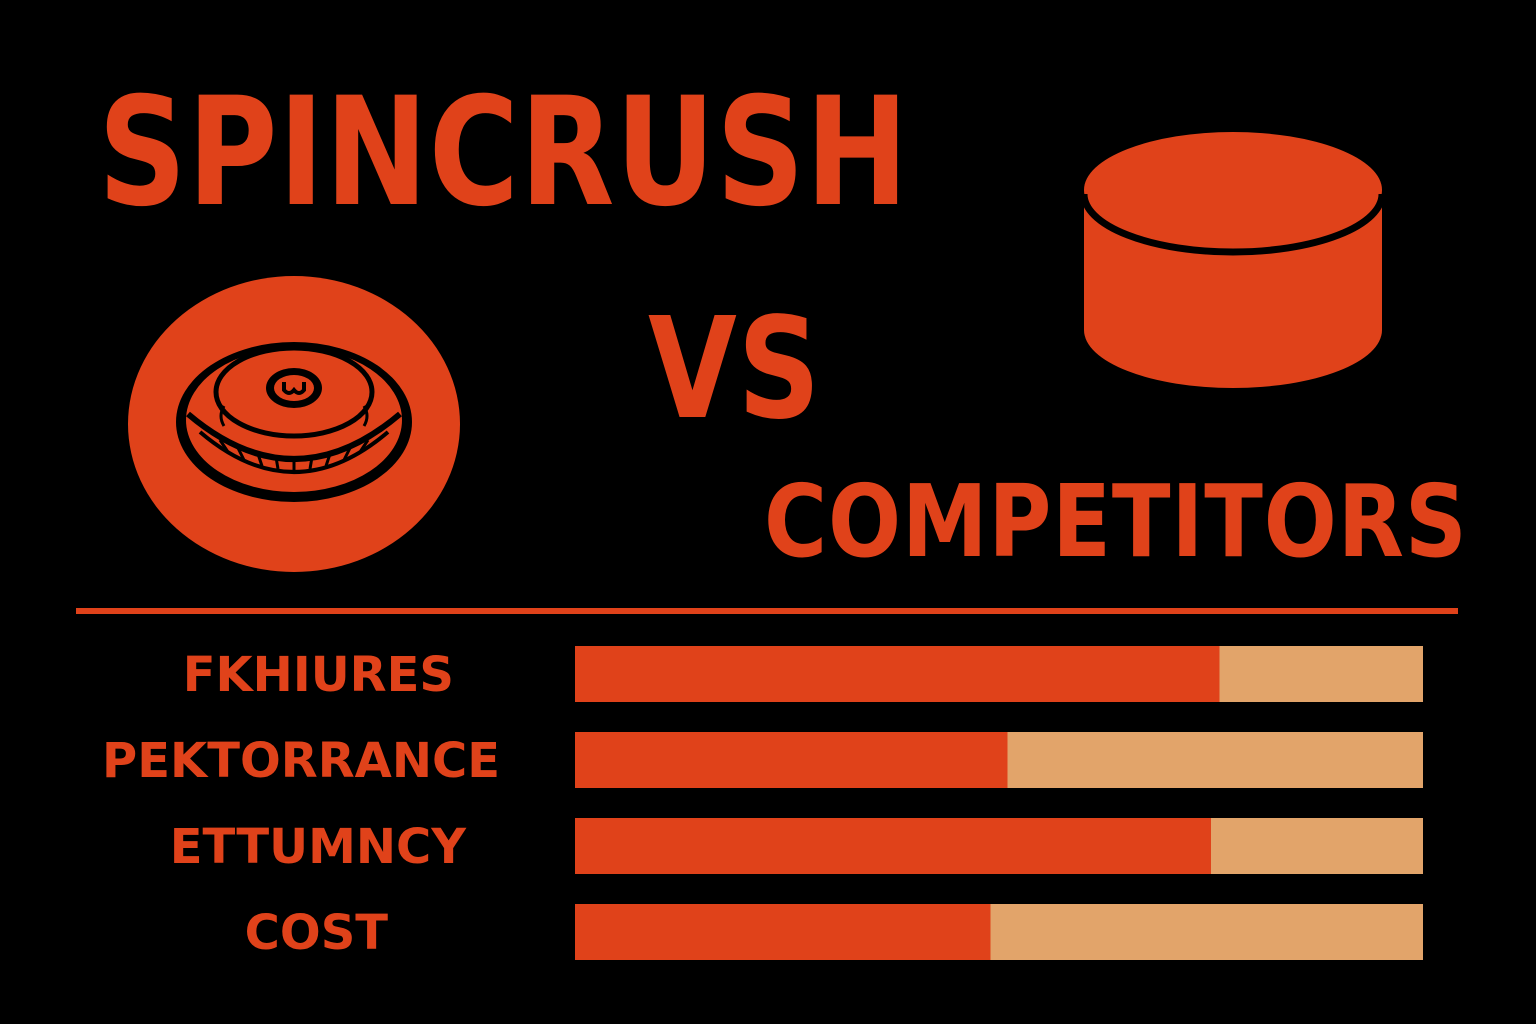 The image size is (1536, 1024). Describe the element at coordinates (504, 153) in the screenshot. I see `page-title: SPINCRUSH` at that location.